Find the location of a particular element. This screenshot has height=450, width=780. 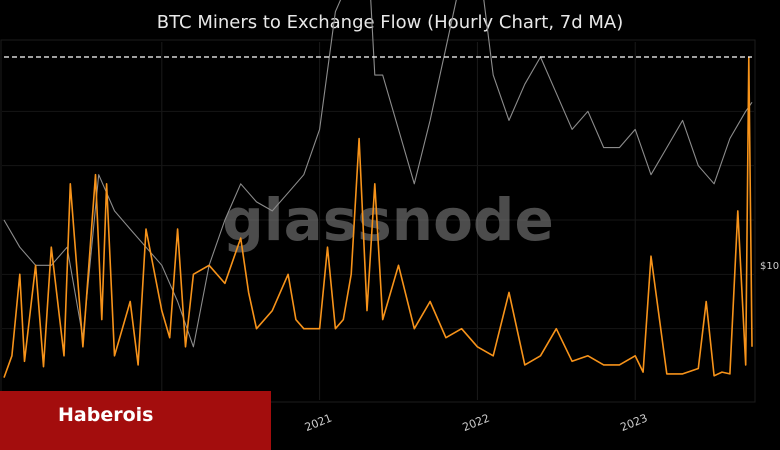

brand-label: Haberois is located at coordinates (106, 415).